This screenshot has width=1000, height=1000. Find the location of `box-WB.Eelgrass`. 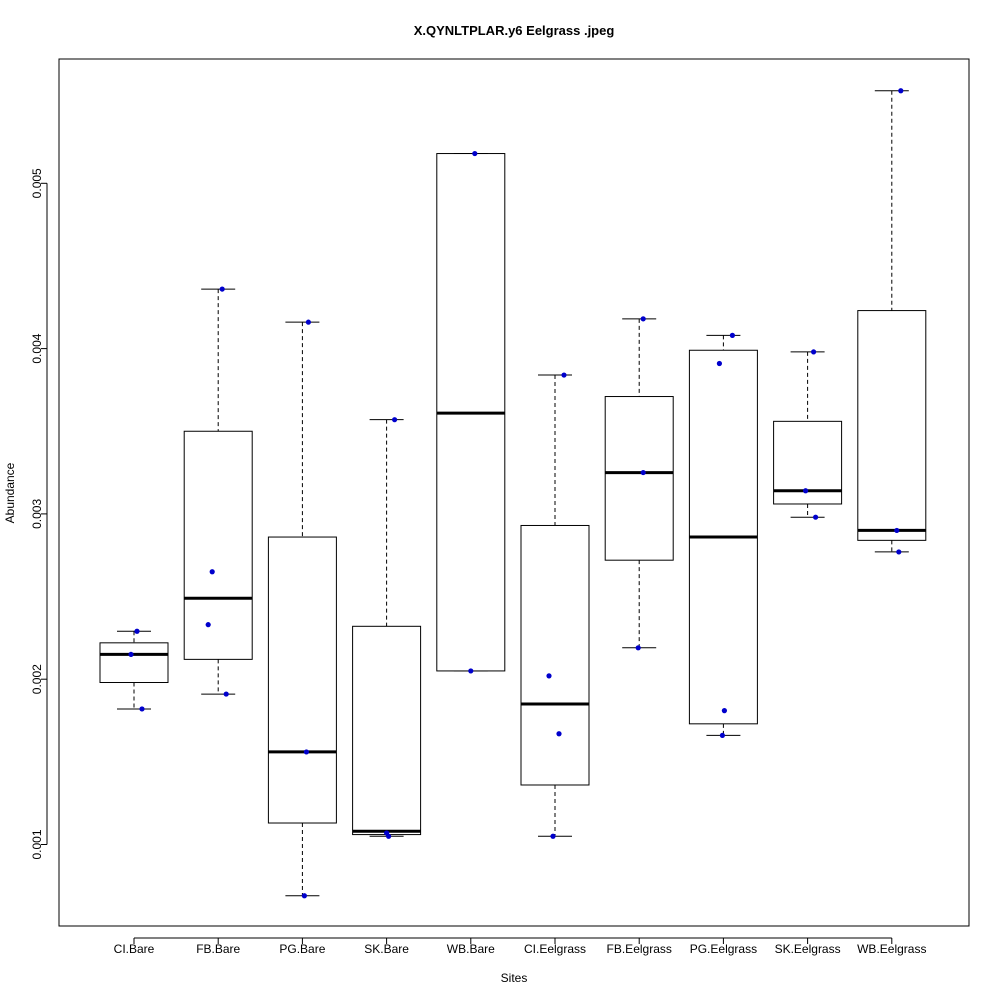

box-WB.Eelgrass is located at coordinates (892, 321).